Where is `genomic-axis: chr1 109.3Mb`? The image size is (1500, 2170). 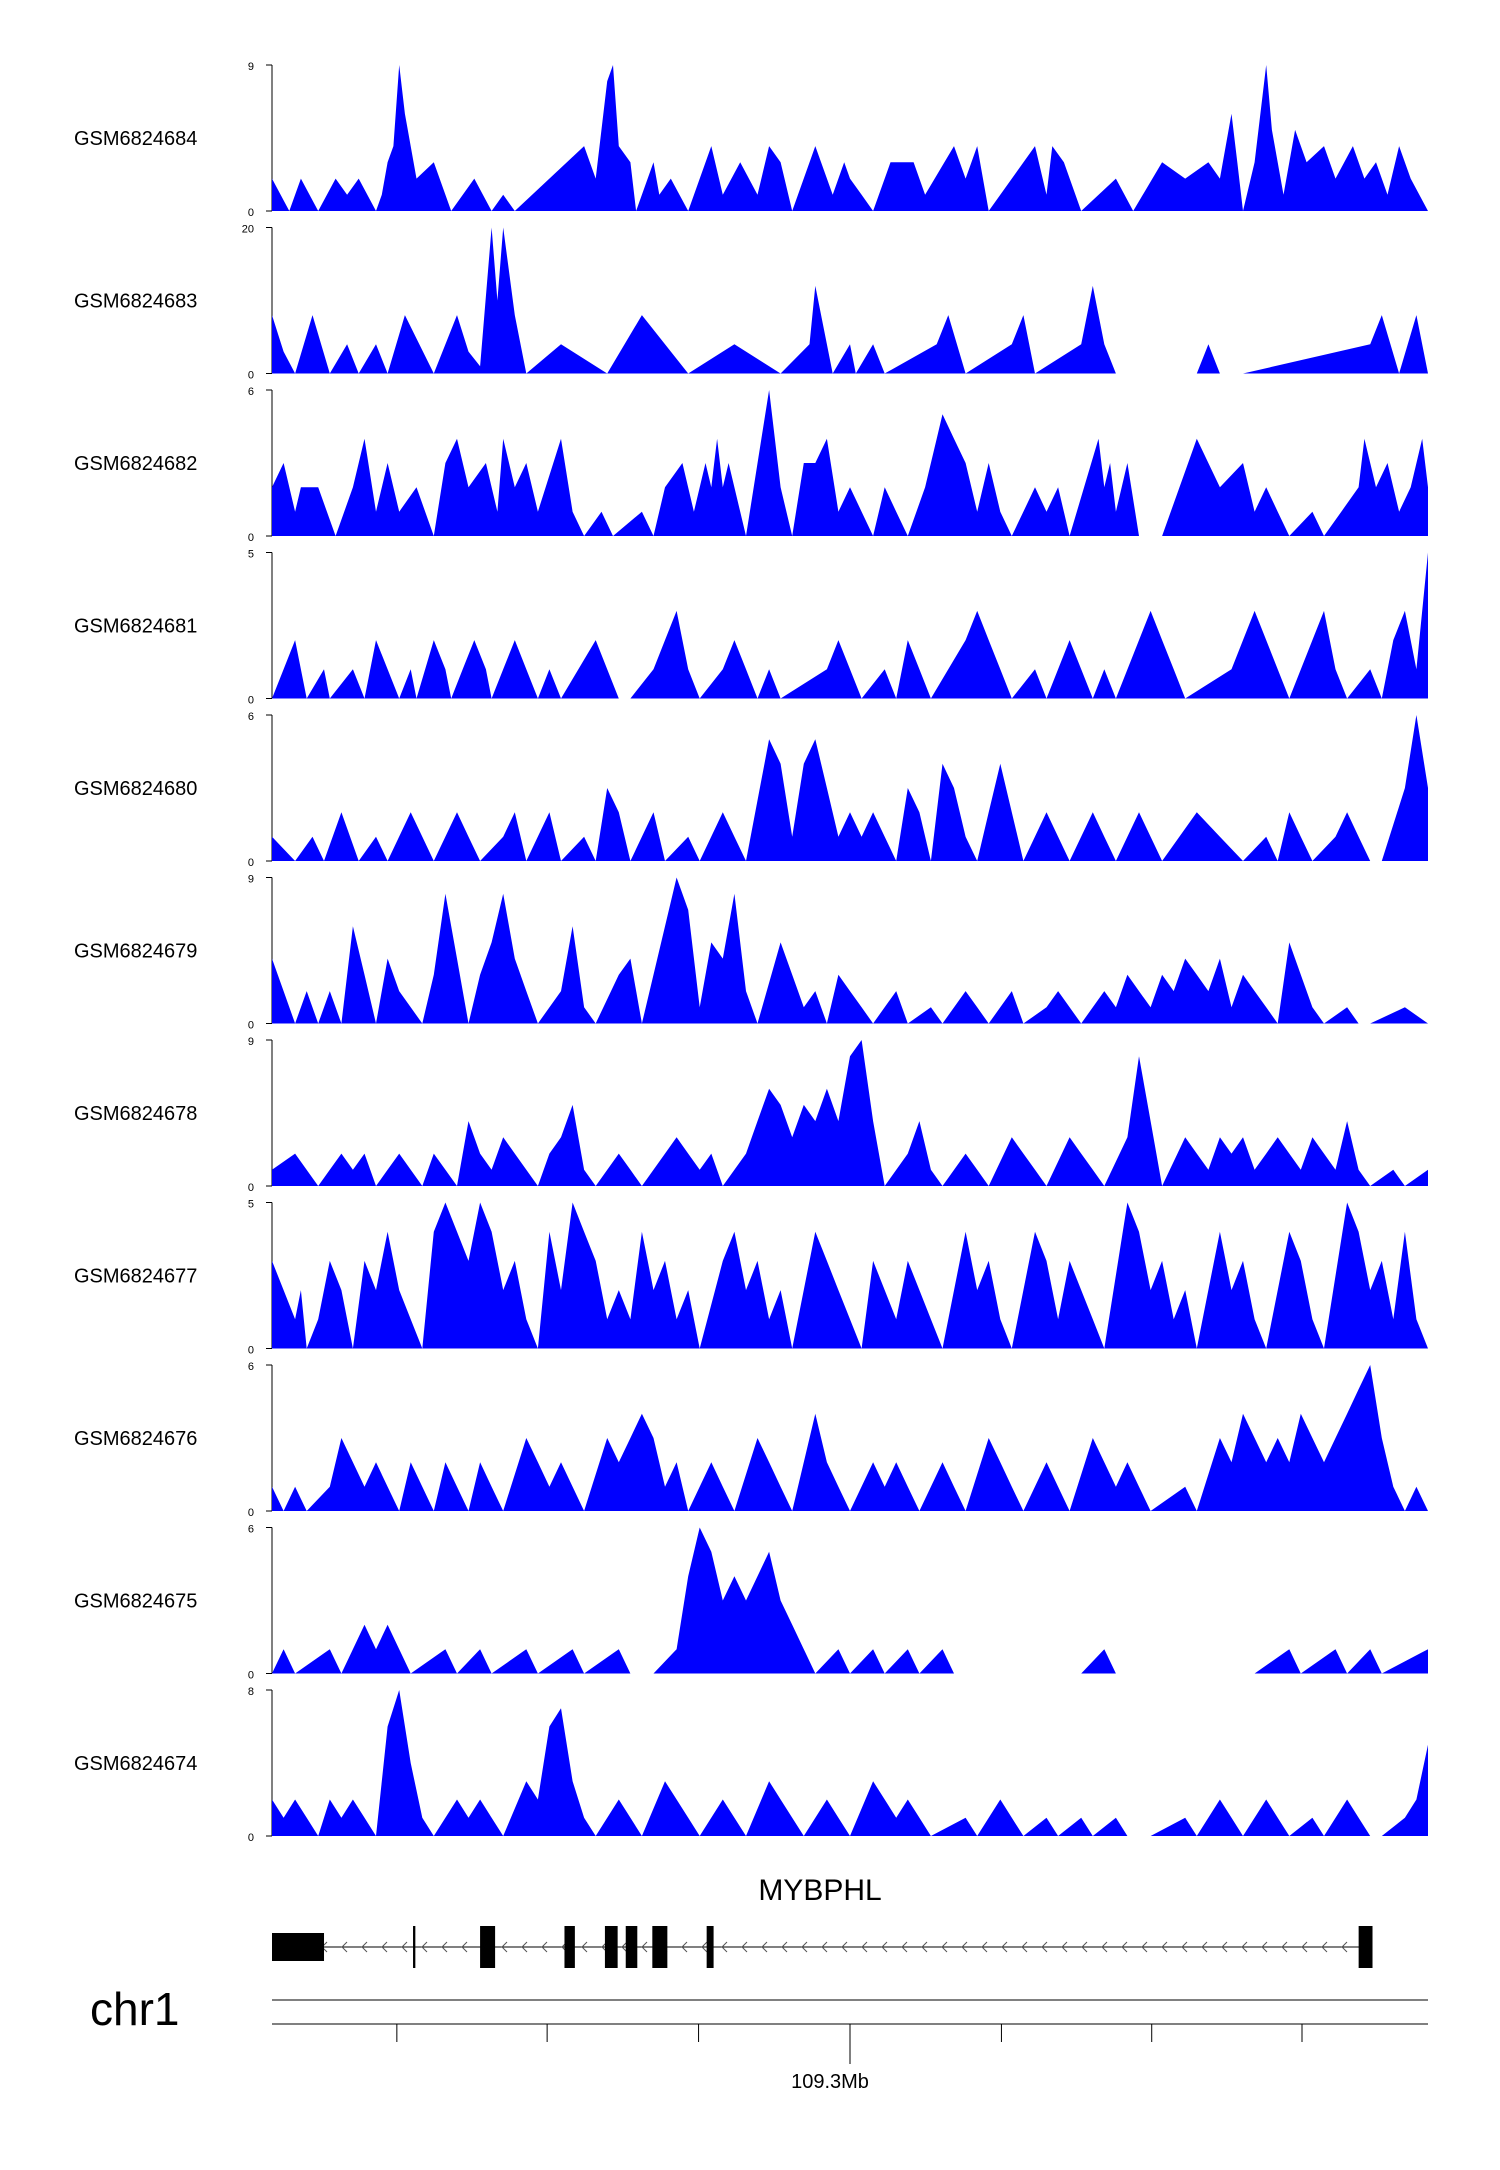 genomic-axis: chr1 109.3Mb is located at coordinates (759, 2038).